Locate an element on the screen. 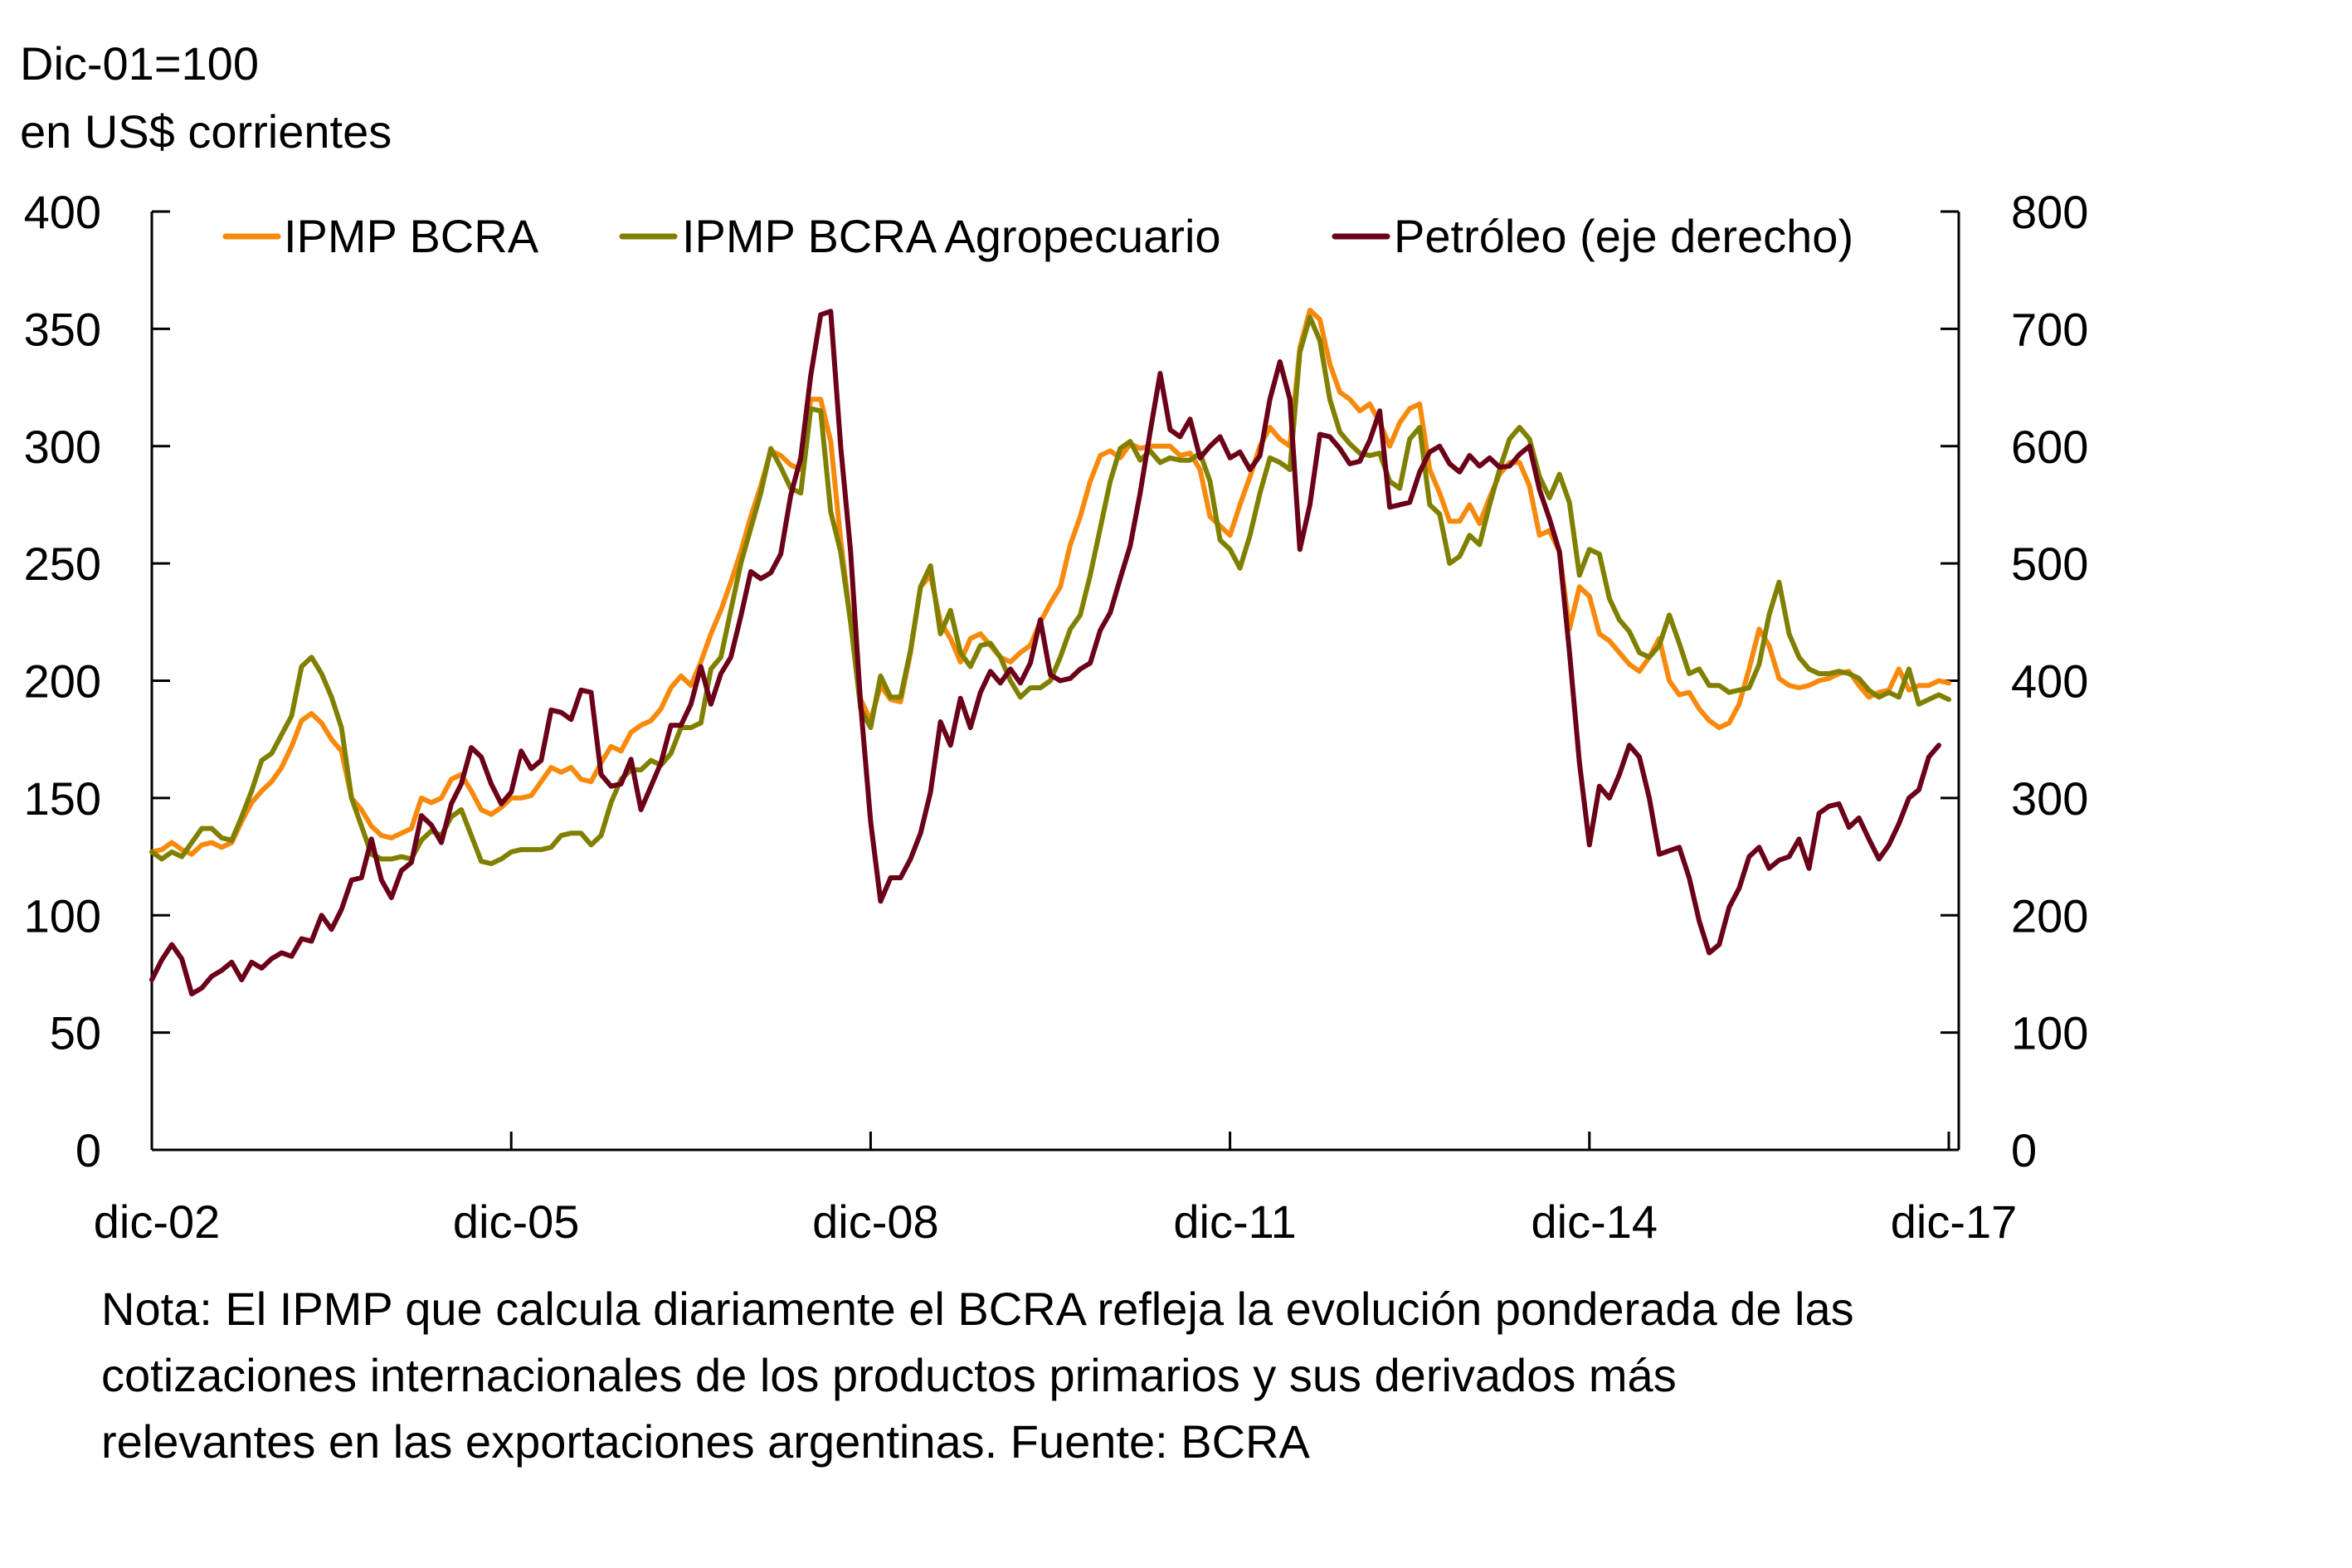  y-left-tick-label: 350 is located at coordinates (62, 329).